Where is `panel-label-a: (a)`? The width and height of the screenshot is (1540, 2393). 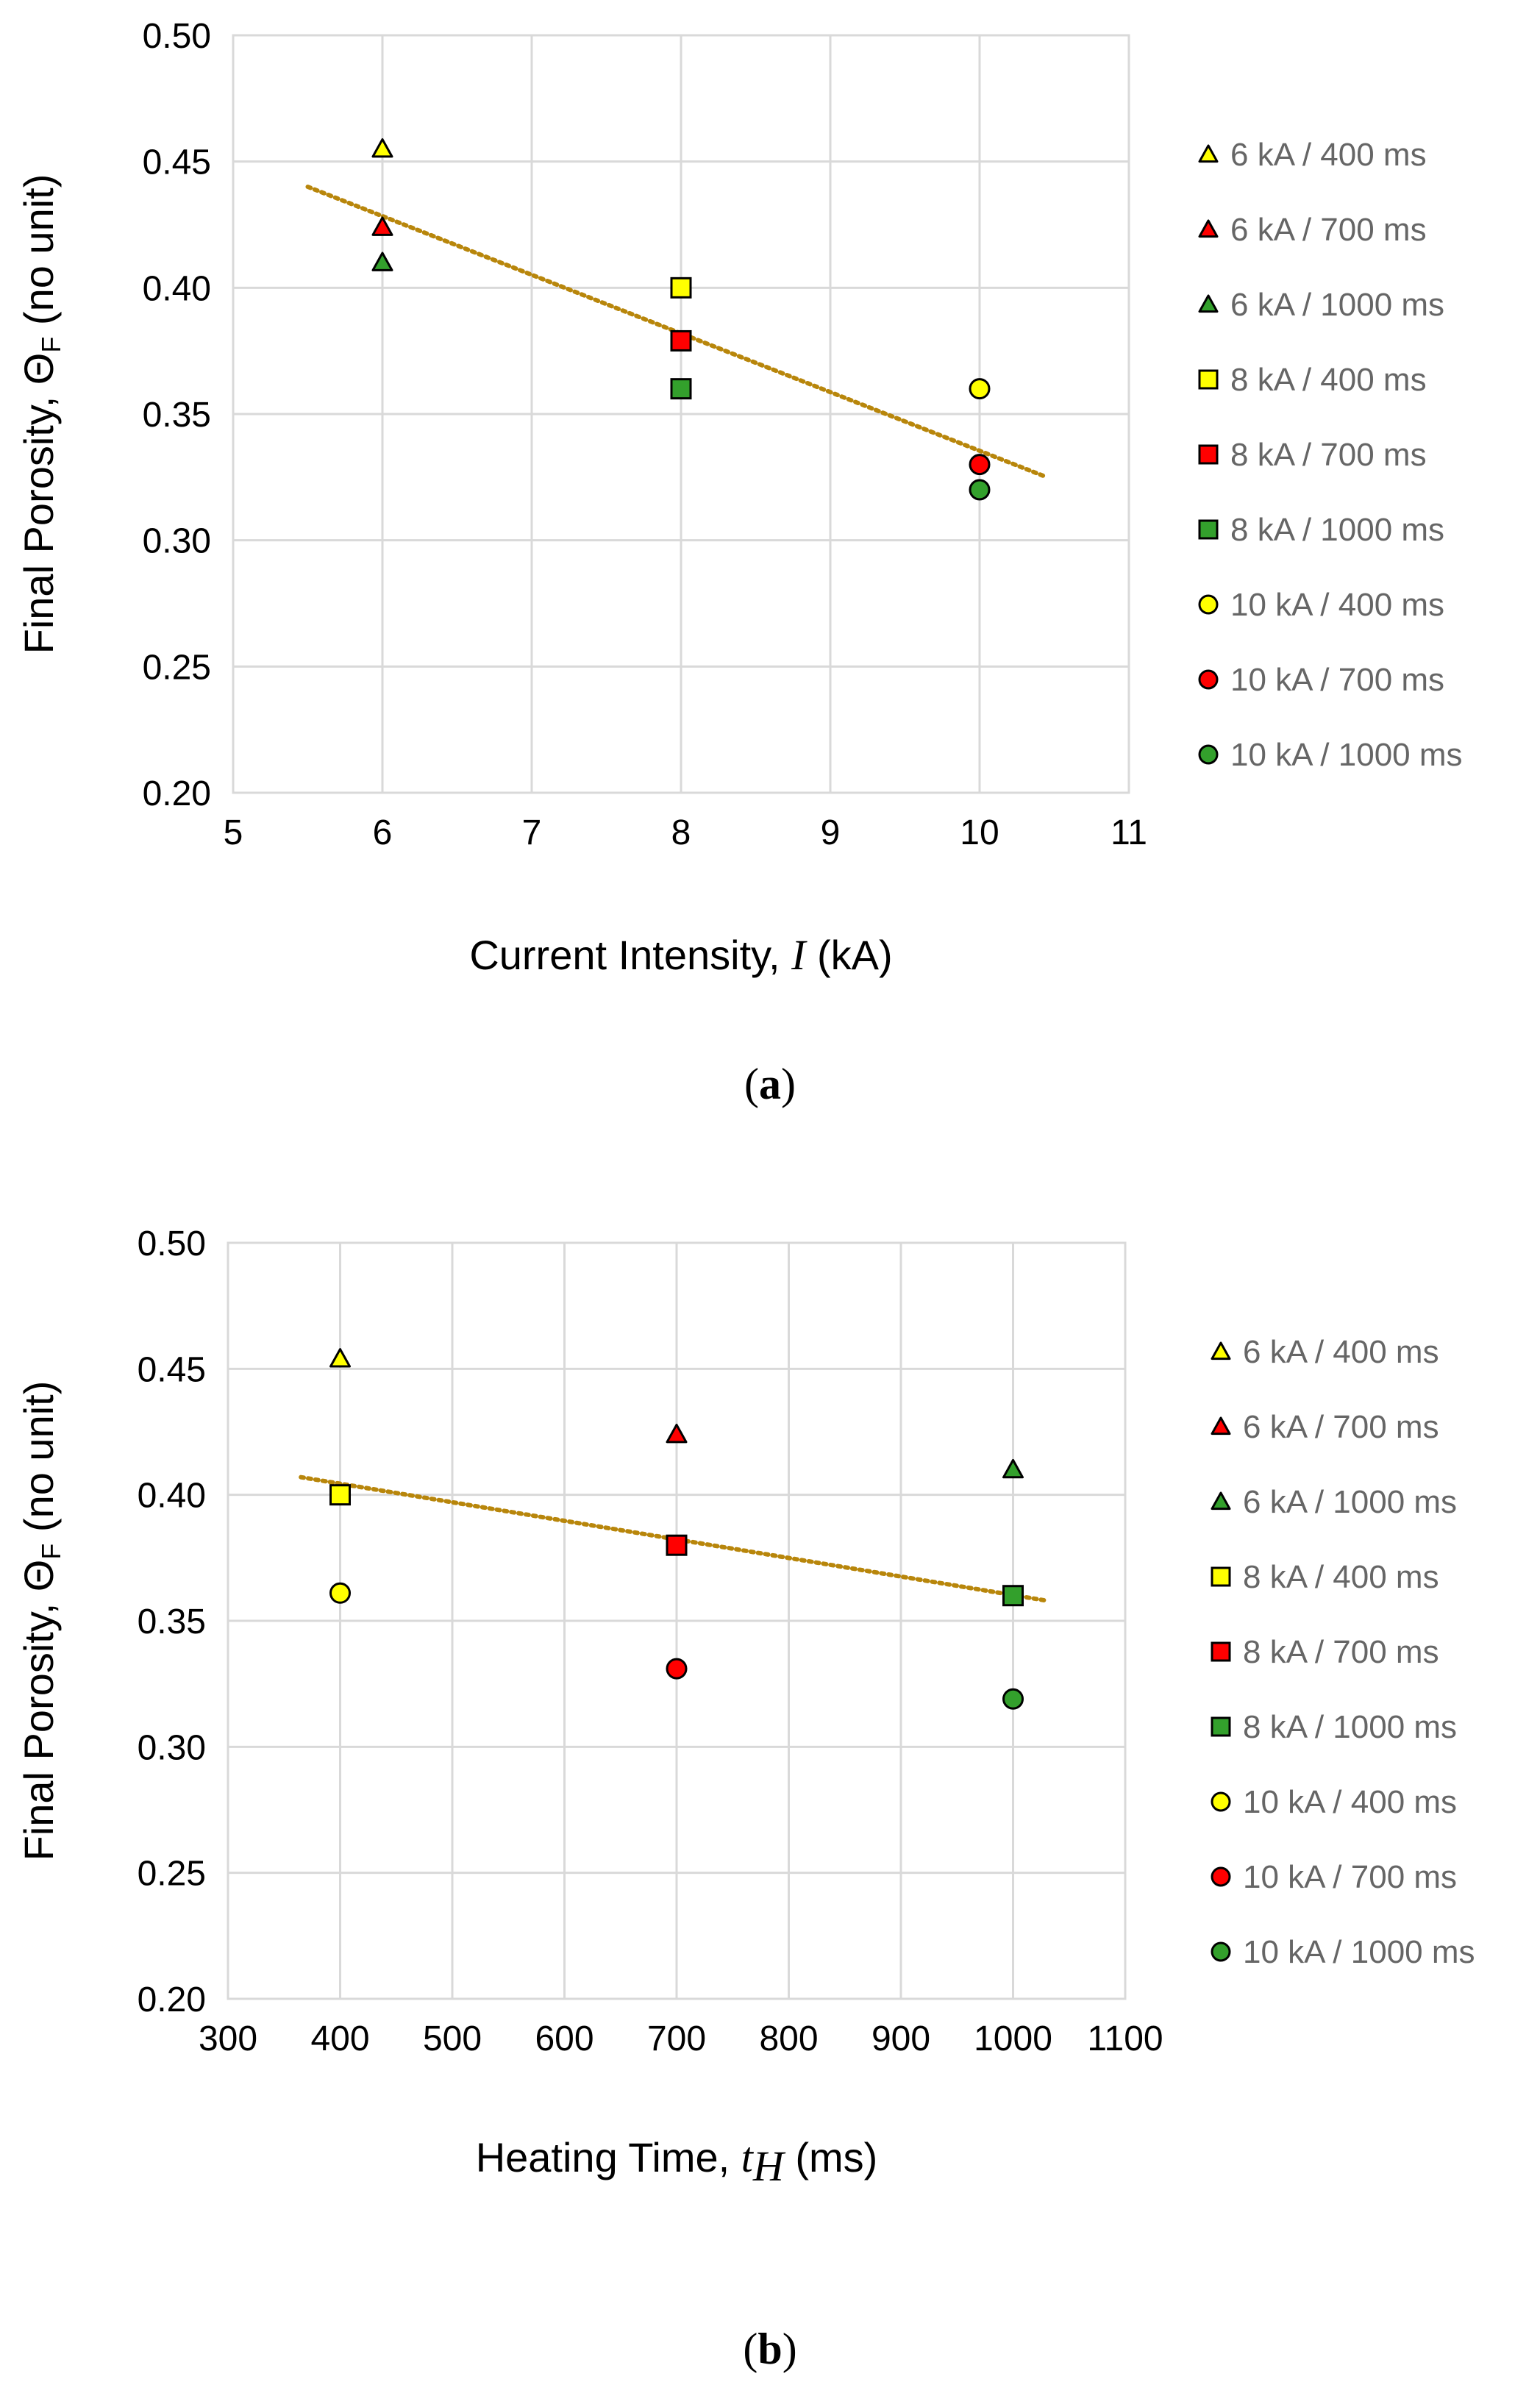 panel-label-a: (a) is located at coordinates (770, 1084).